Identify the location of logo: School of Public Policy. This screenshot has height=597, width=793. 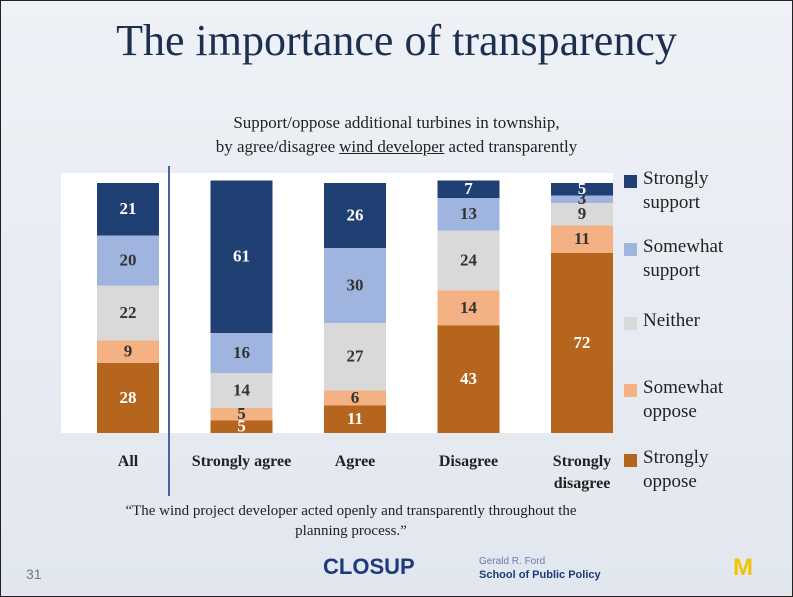
(540, 575).